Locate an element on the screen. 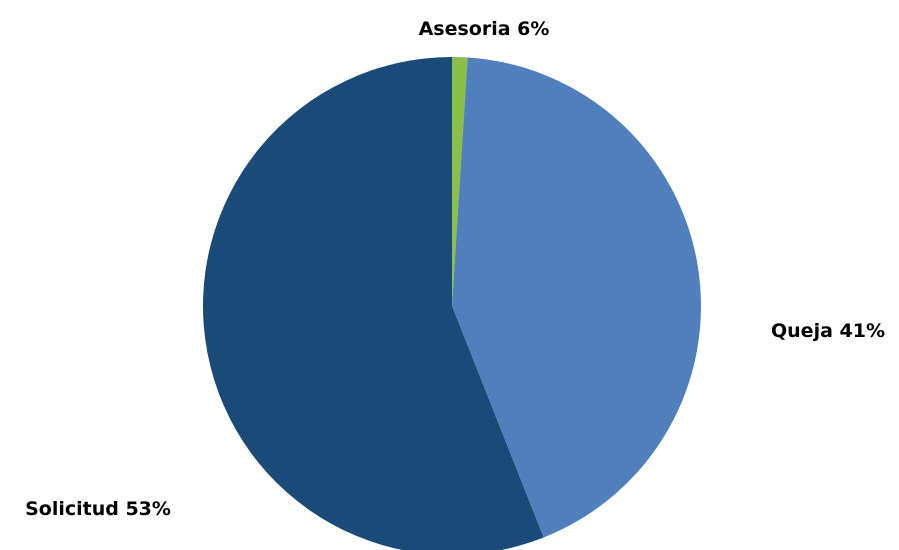 The image size is (899, 550). pie-slice-asesoria is located at coordinates (460, 181).